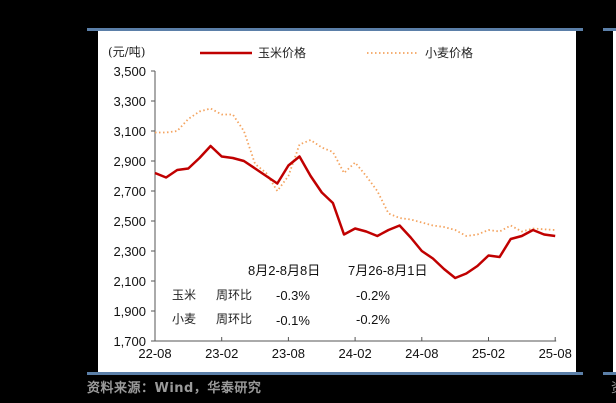 Image resolution: width=616 pixels, height=403 pixels. I want to click on x-tick-label: 25-08, so click(555, 353).